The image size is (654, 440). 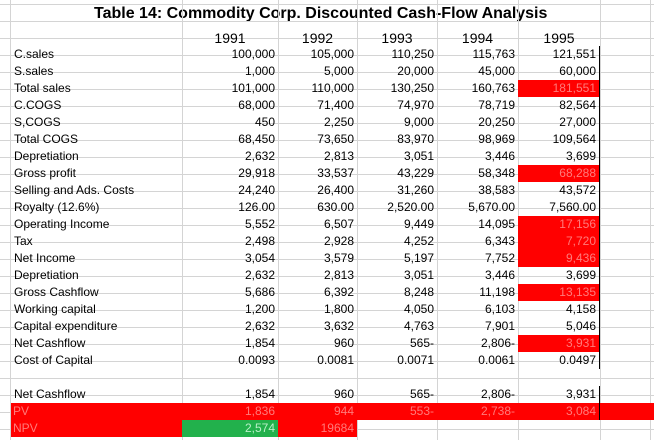 What do you see at coordinates (256, 139) in the screenshot?
I see `value-cell: 68,450` at bounding box center [256, 139].